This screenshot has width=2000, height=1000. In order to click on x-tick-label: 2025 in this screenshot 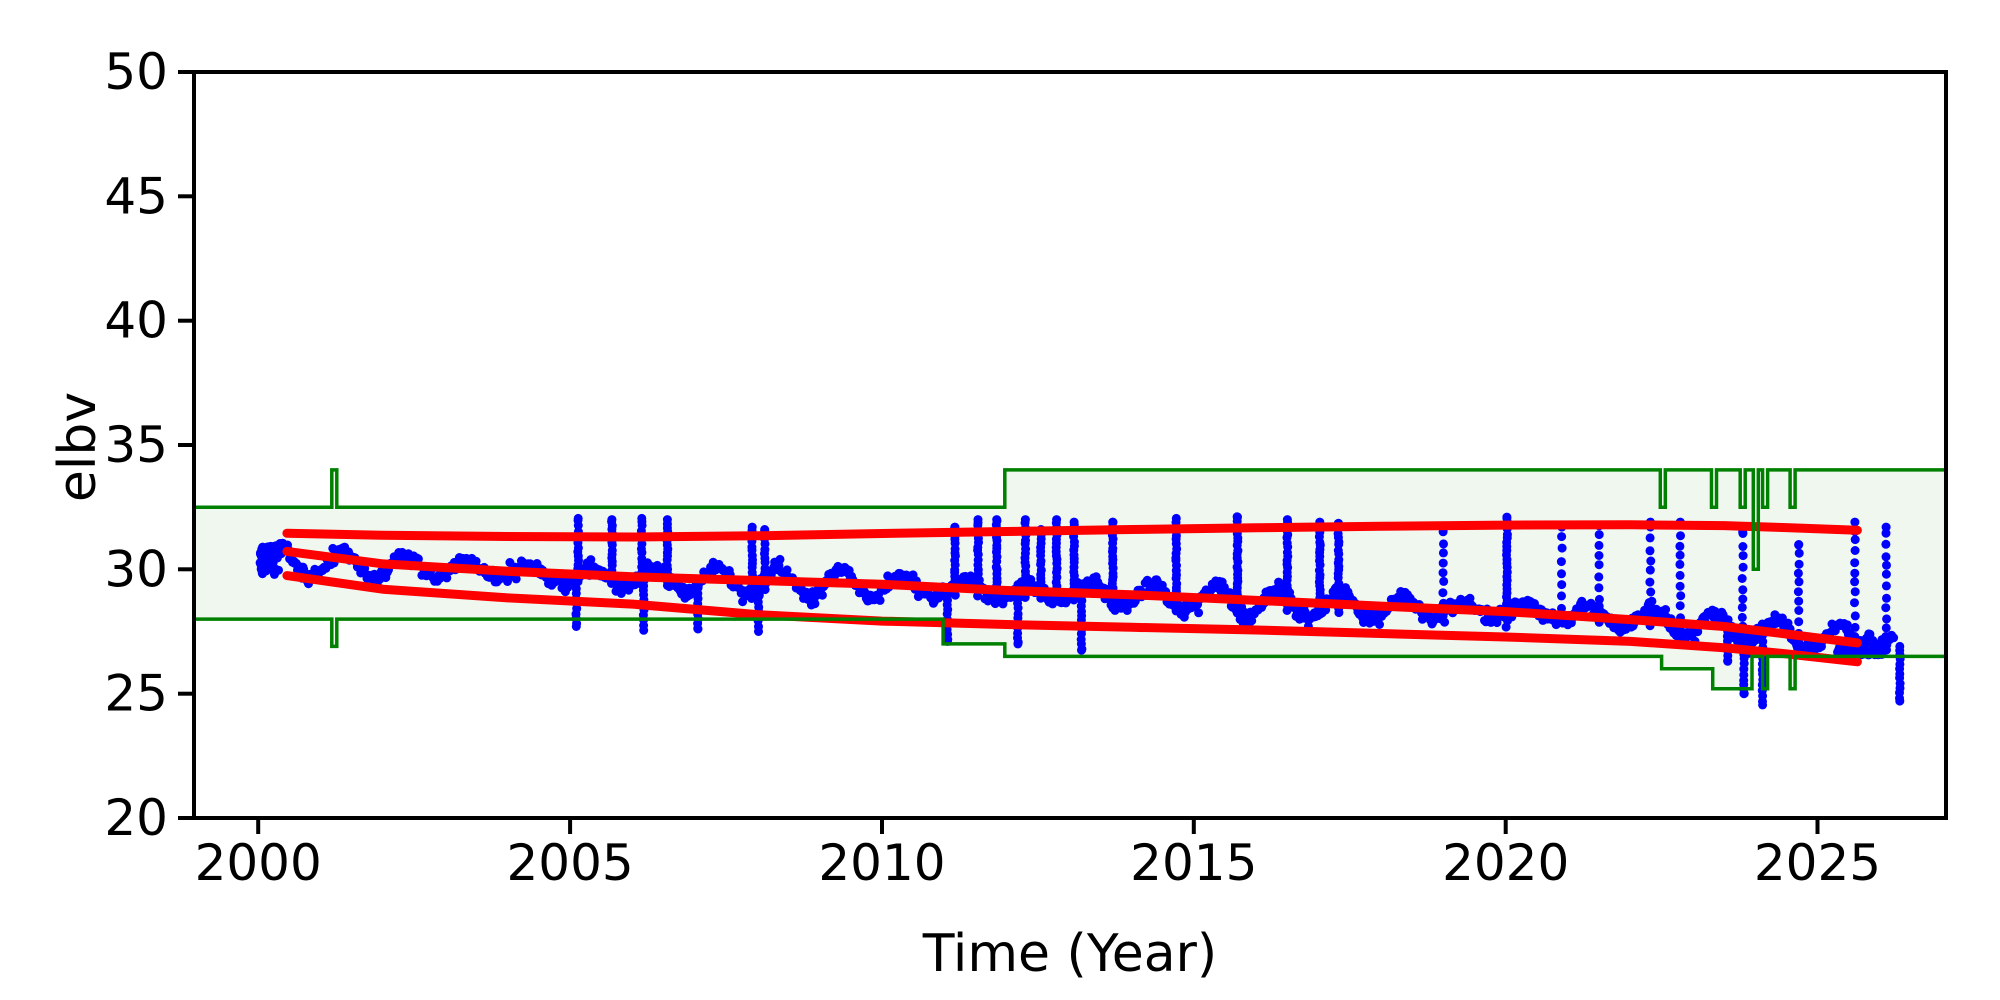, I will do `click(1817, 863)`.